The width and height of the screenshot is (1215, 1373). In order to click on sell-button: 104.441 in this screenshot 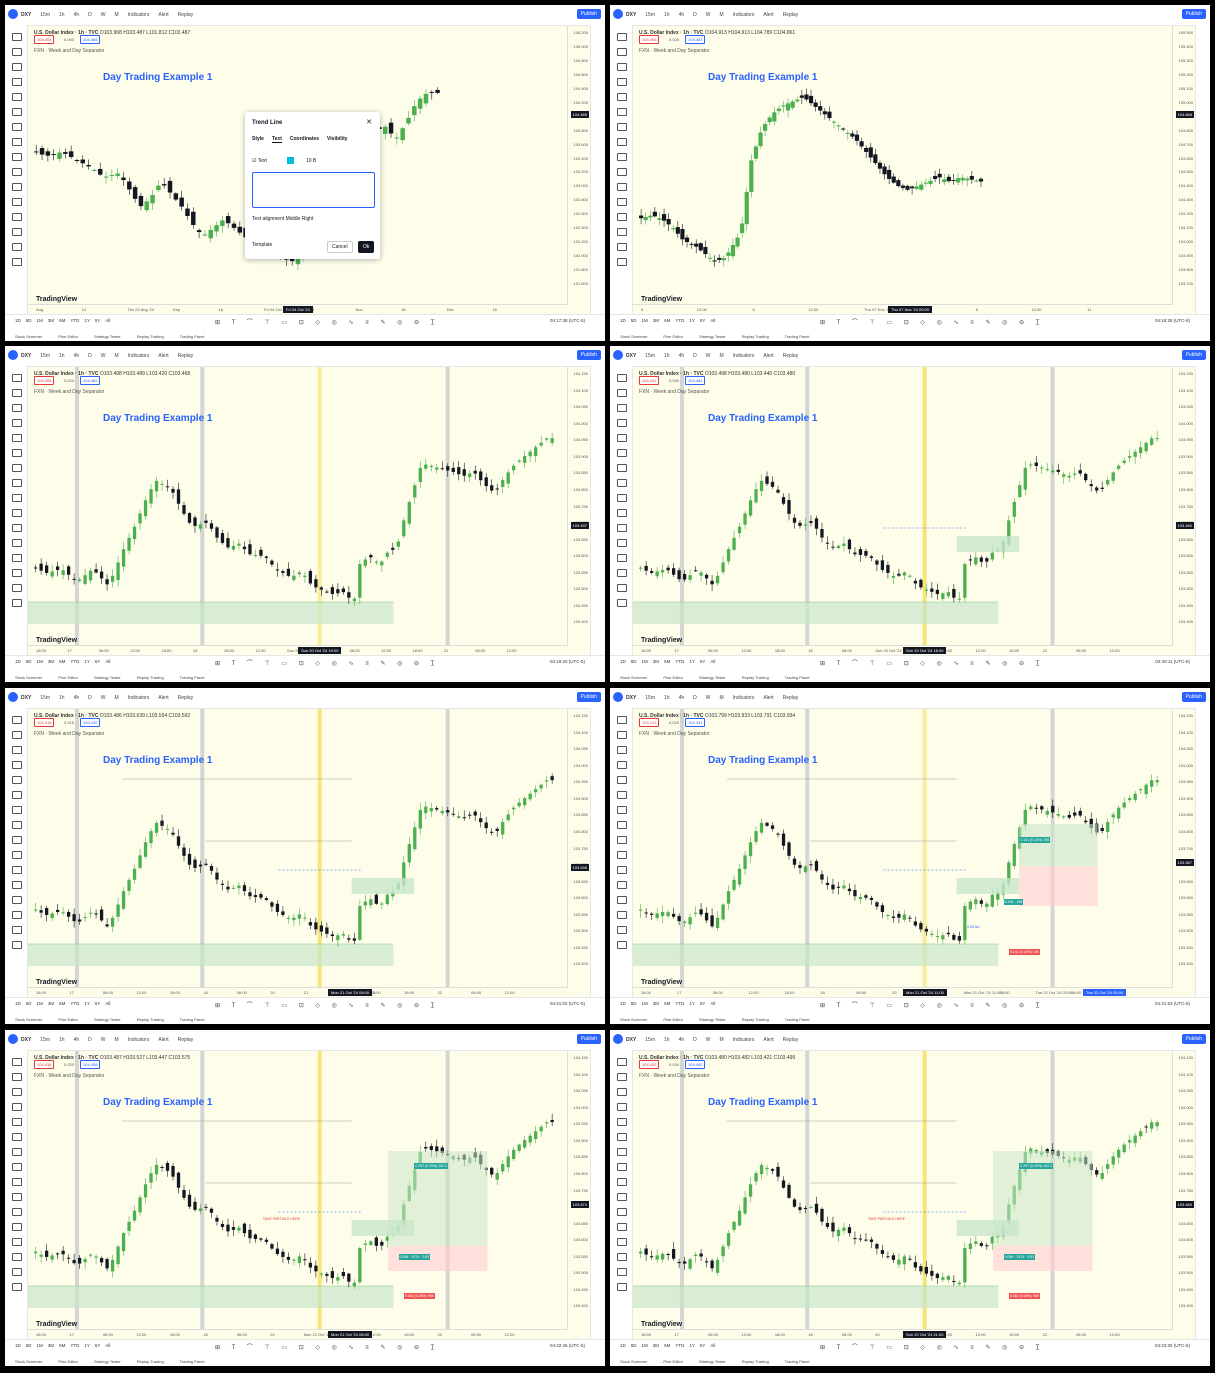, I will do `click(649, 380)`.